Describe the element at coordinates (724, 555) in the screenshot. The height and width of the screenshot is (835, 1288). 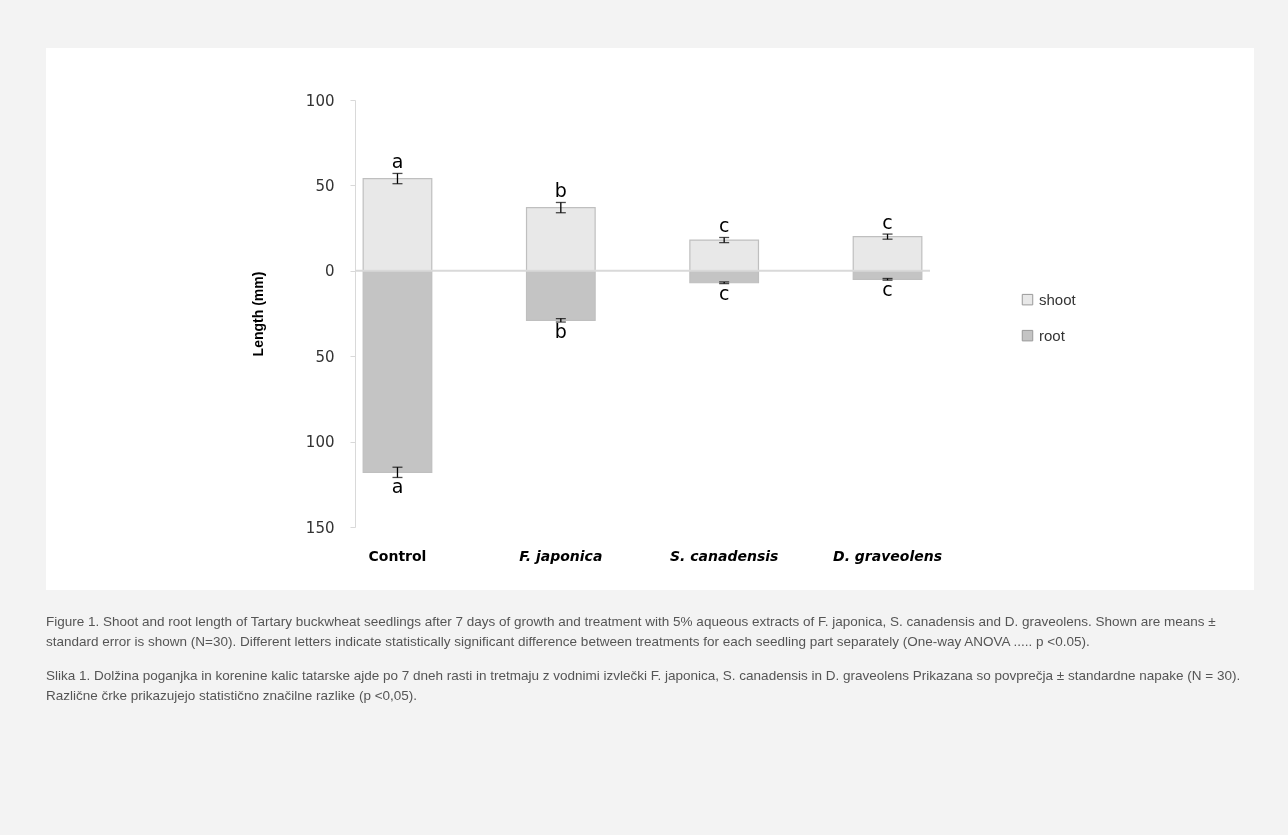
I see `x-tick-label: S. canadensis` at that location.